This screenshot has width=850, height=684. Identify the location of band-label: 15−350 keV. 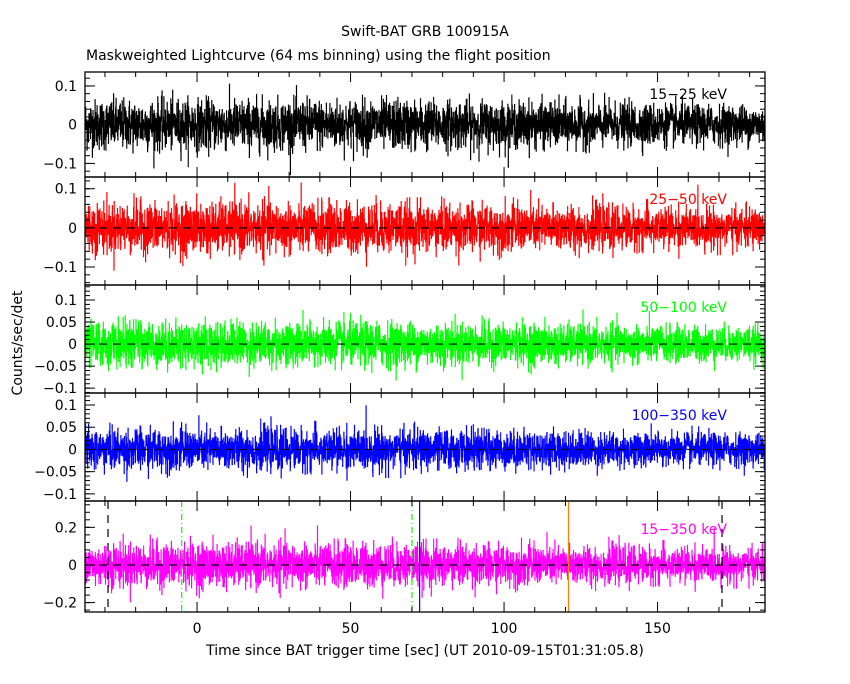
(683, 530).